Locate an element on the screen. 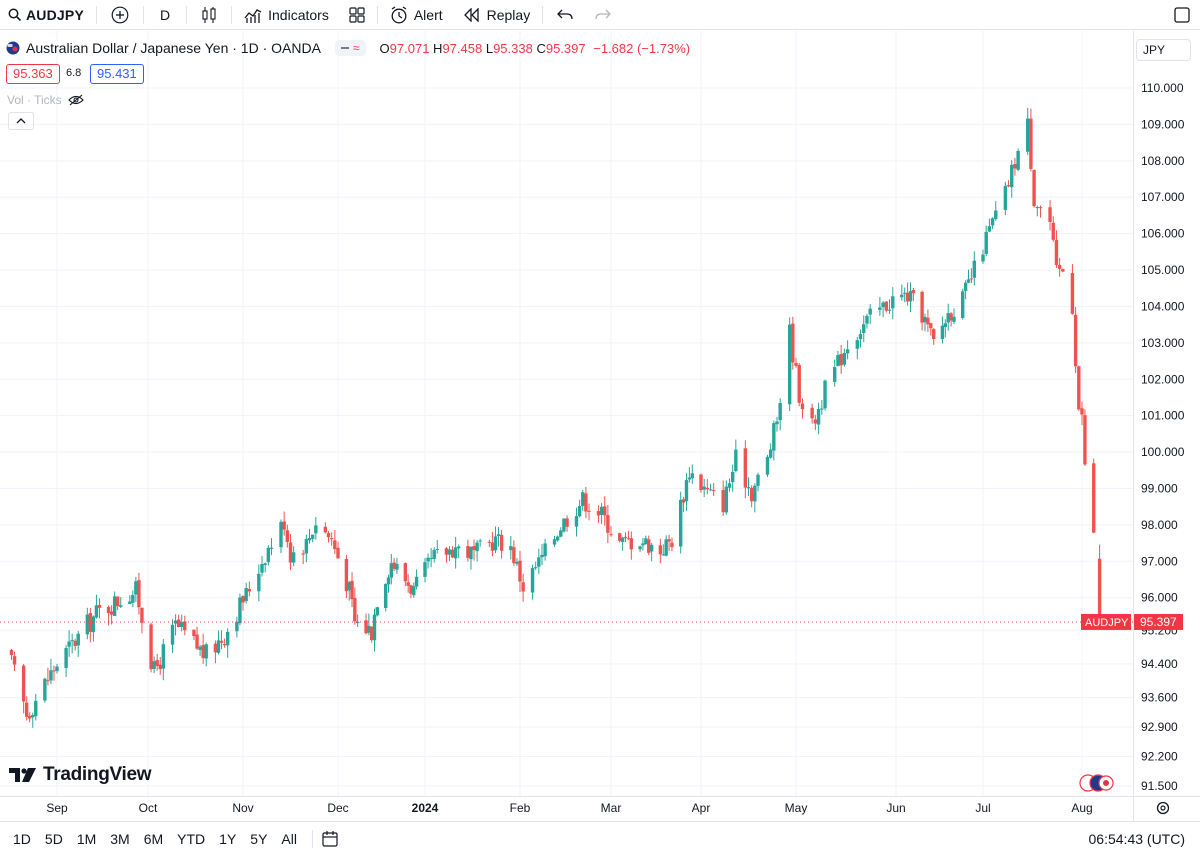  buy-price-button: 95.431 is located at coordinates (117, 74).